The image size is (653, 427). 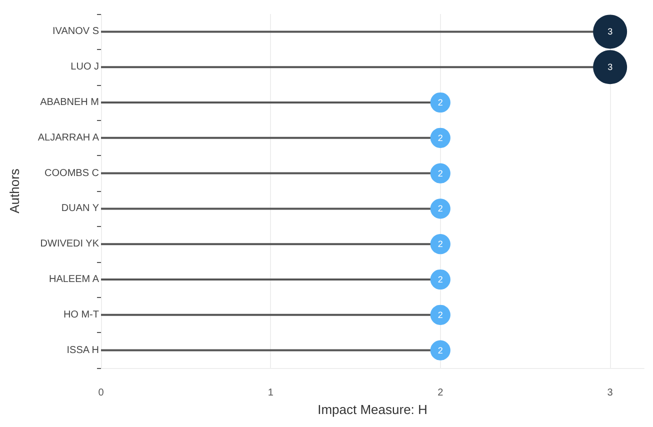 I want to click on y-tick-label: IVANOV S, so click(x=76, y=32).